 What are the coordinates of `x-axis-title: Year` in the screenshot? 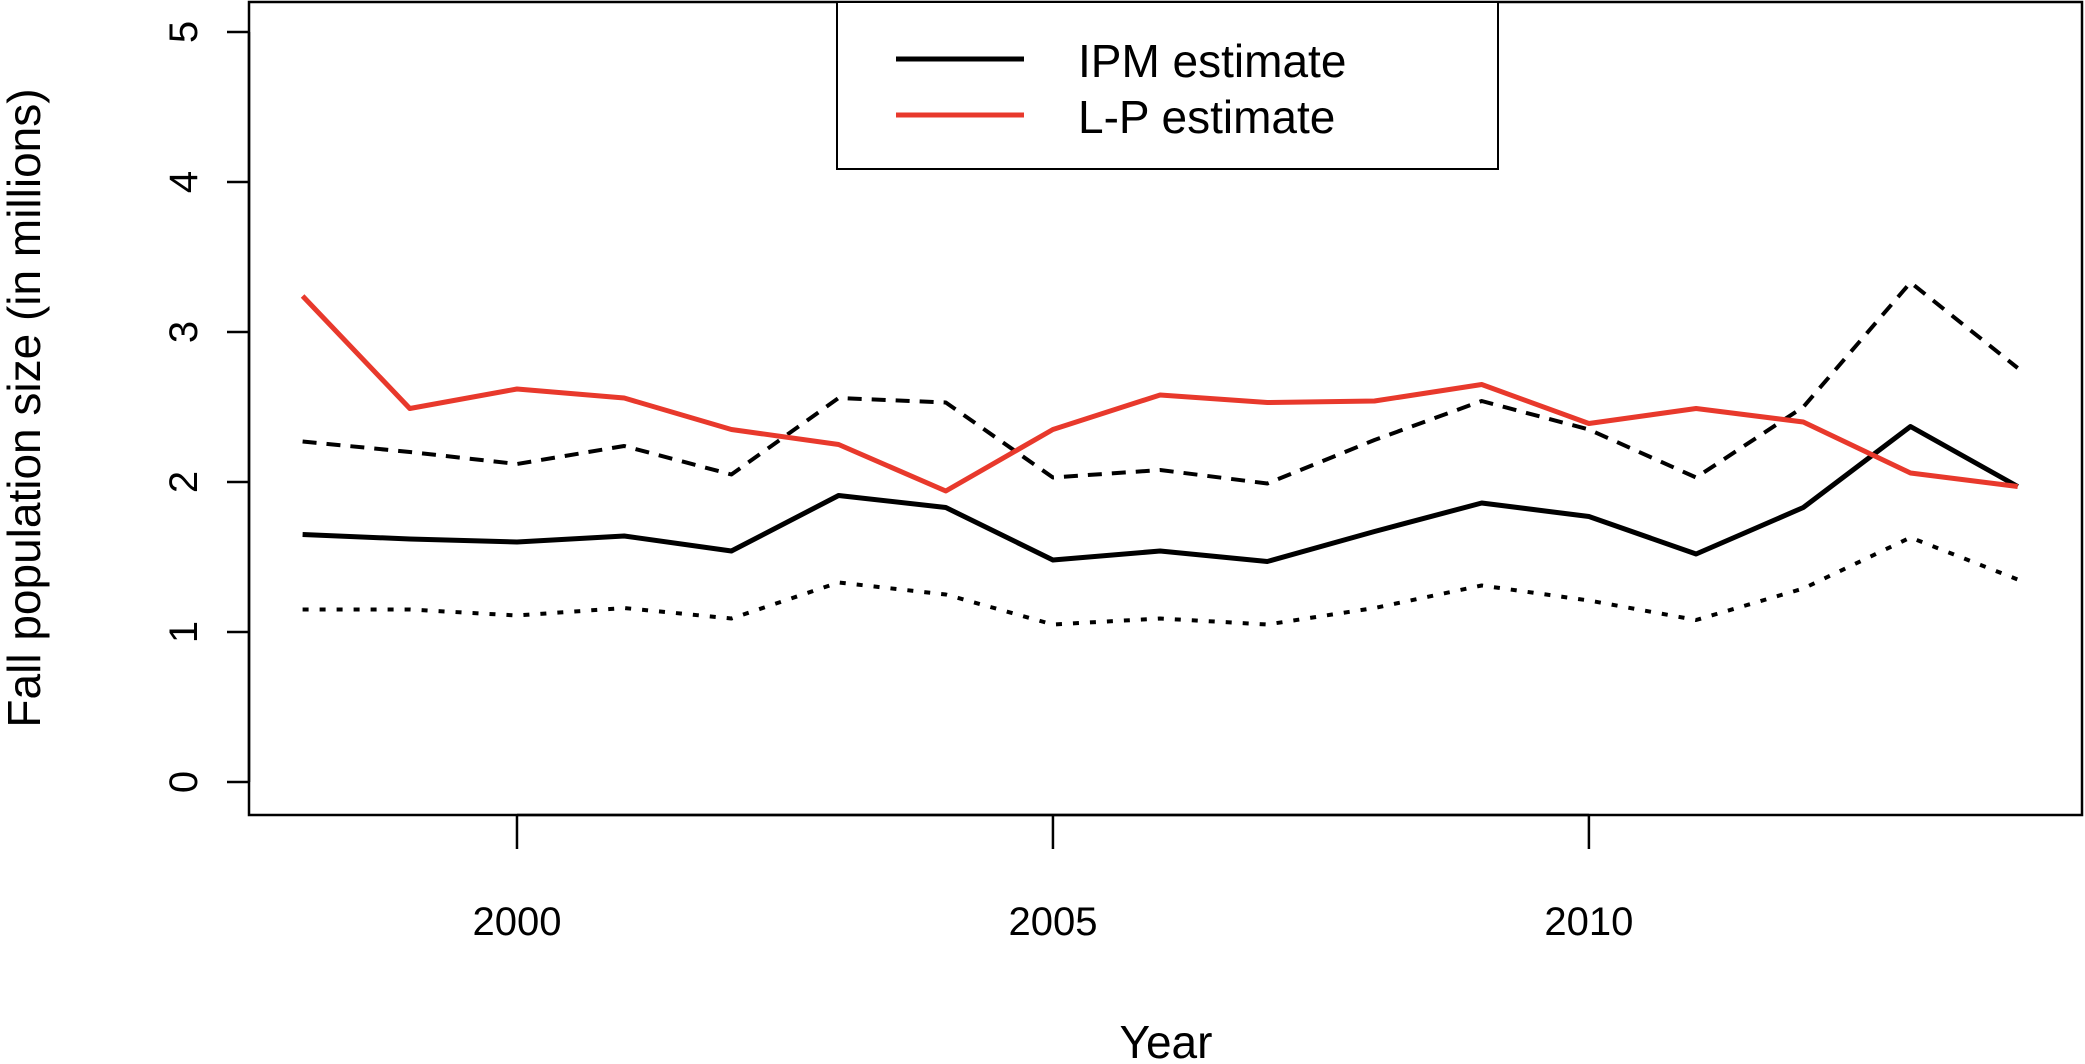 It's located at (1166, 1040).